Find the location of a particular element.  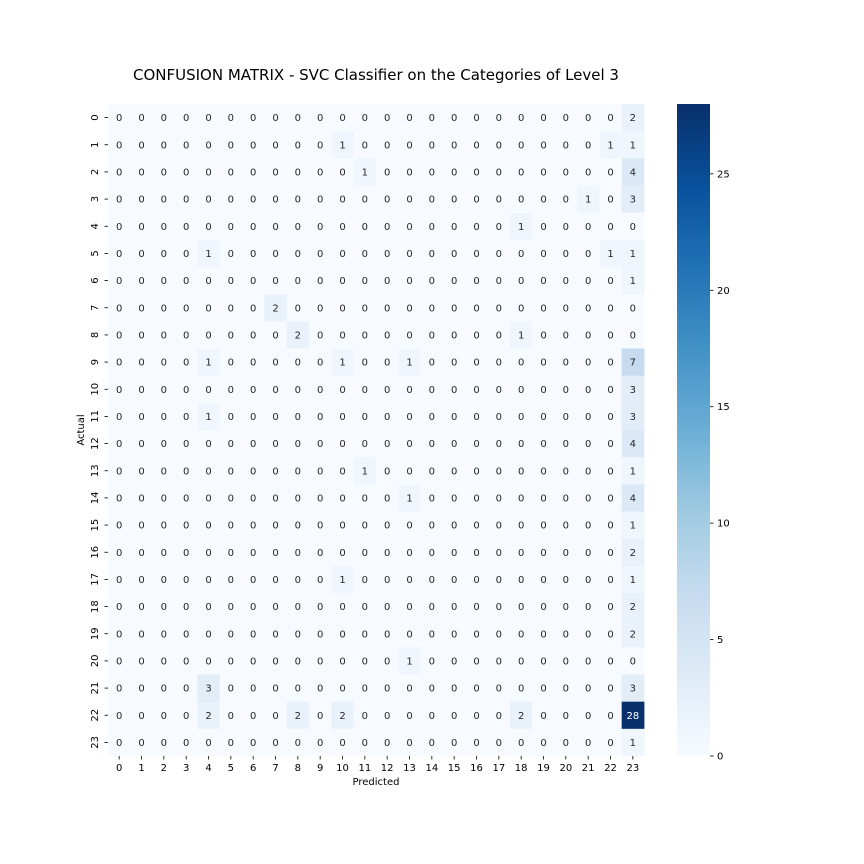

x-tick-label: 3 is located at coordinates (186, 768).